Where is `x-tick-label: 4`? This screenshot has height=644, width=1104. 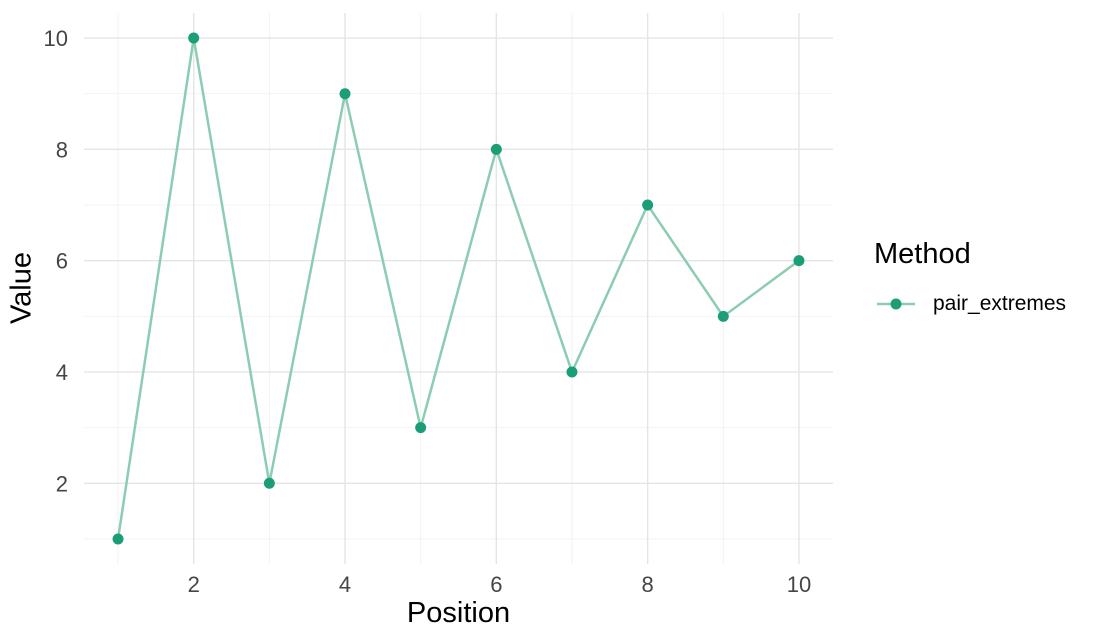 x-tick-label: 4 is located at coordinates (345, 584).